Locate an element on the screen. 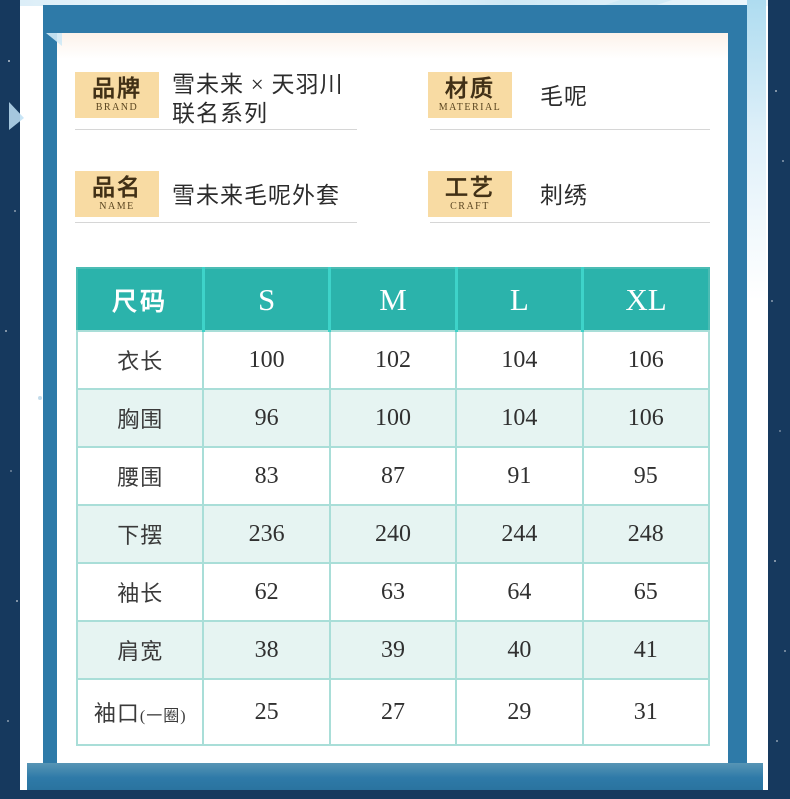  ice-gradient-decor is located at coordinates (756, 150).